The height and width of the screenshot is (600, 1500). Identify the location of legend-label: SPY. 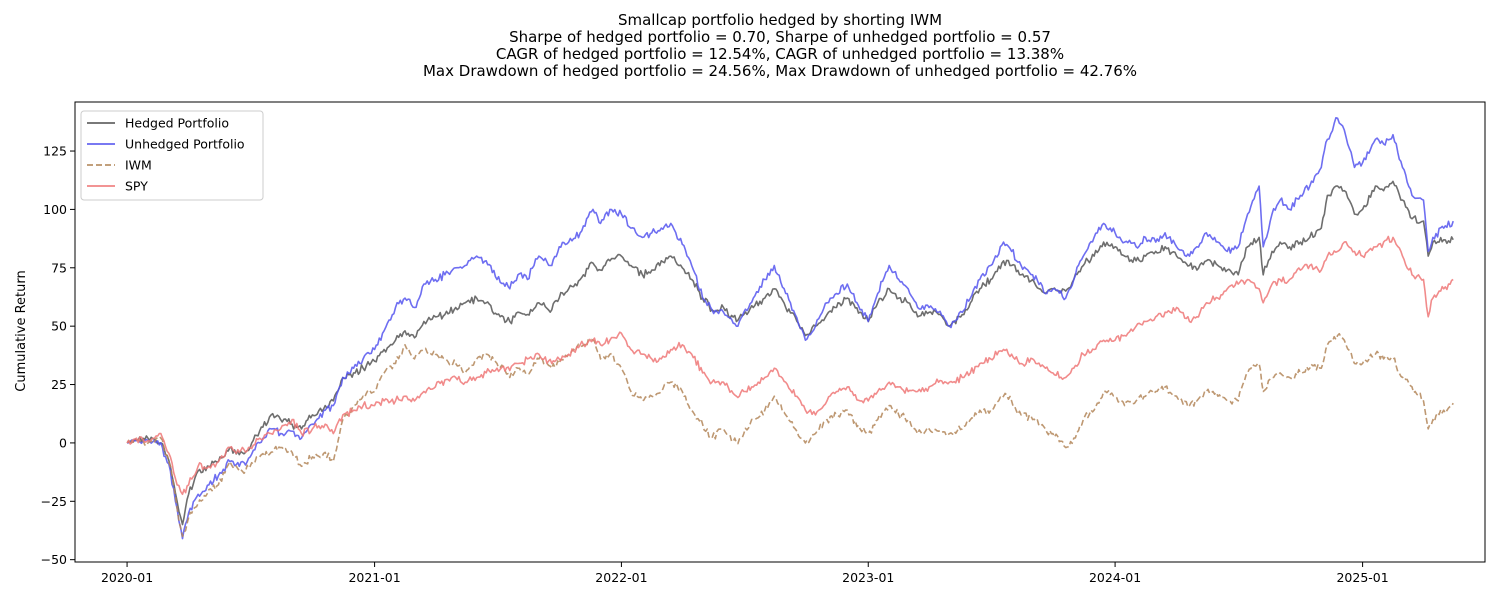
(136, 186).